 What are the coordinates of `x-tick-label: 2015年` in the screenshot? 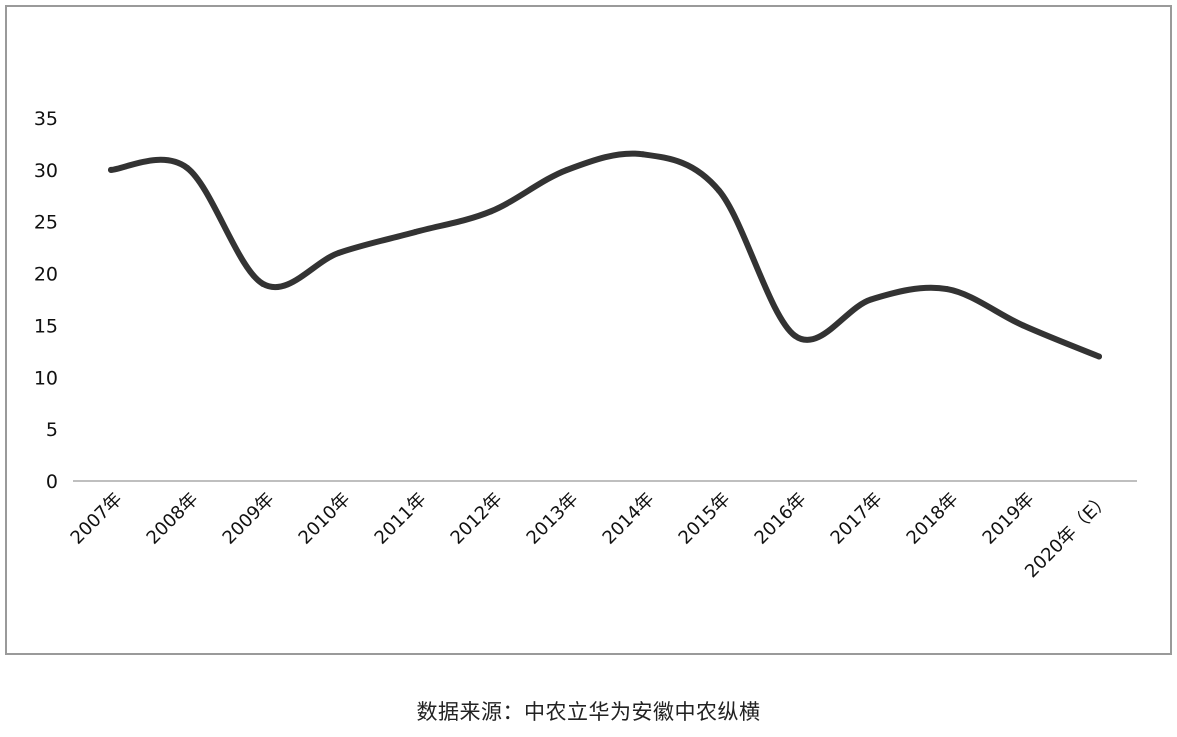 It's located at (705, 519).